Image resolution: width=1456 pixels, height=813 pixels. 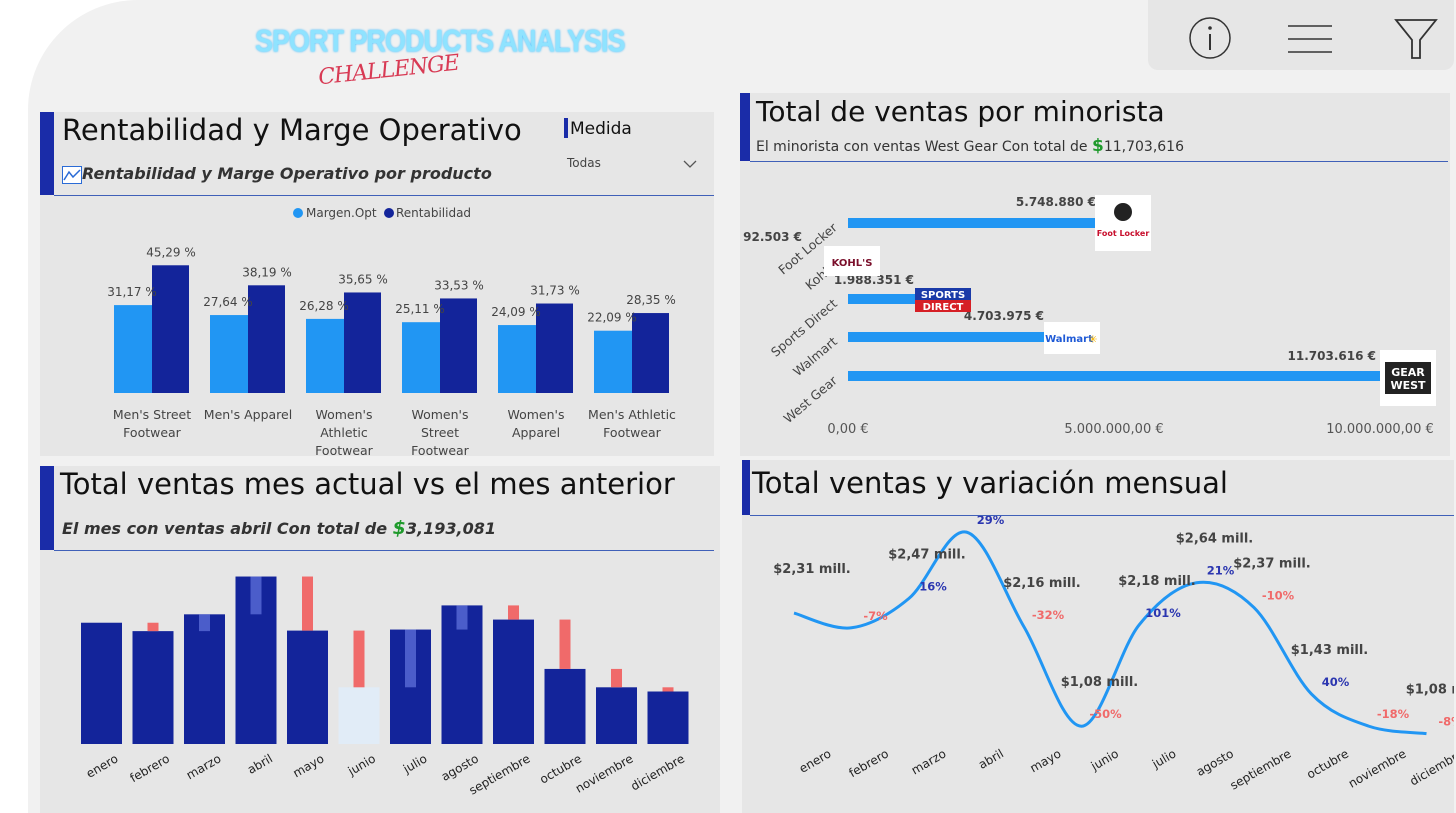 What do you see at coordinates (248, 414) in the screenshot?
I see `category-label: Men's Apparel` at bounding box center [248, 414].